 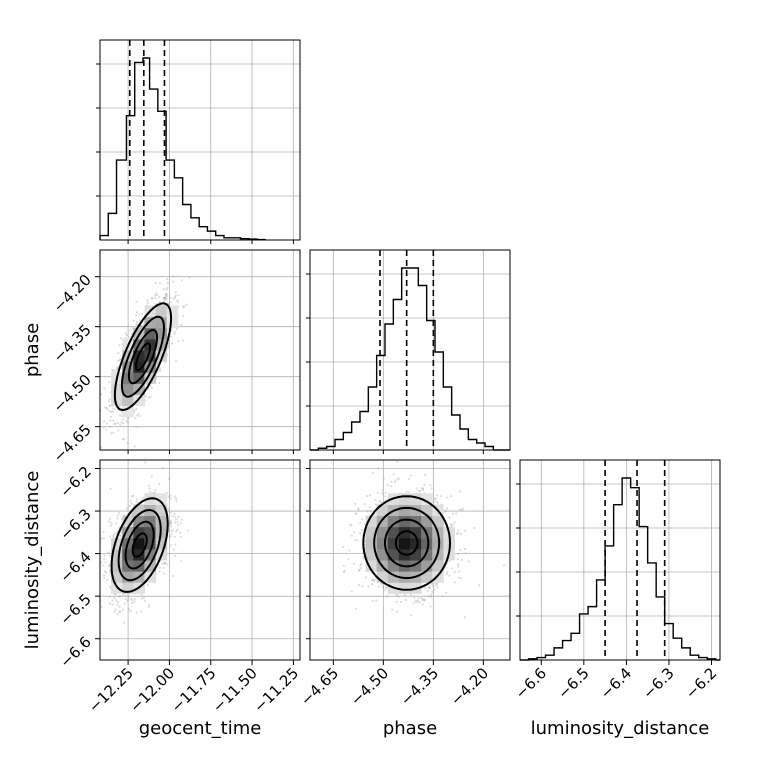 I want to click on y-tick-label: −4.20, so click(x=72, y=293).